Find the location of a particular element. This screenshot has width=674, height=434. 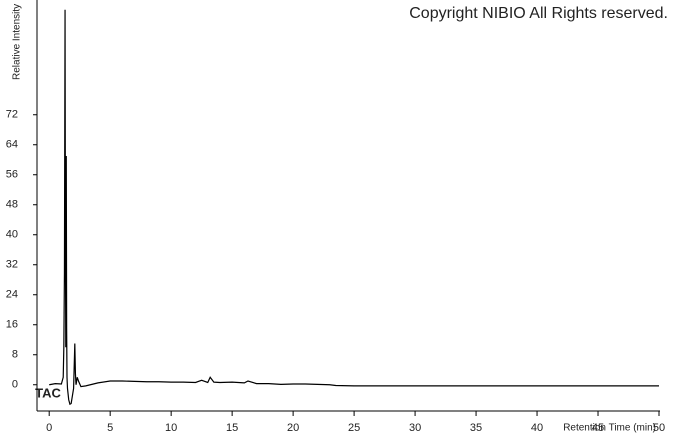

x-tick-label: 40 is located at coordinates (537, 428).